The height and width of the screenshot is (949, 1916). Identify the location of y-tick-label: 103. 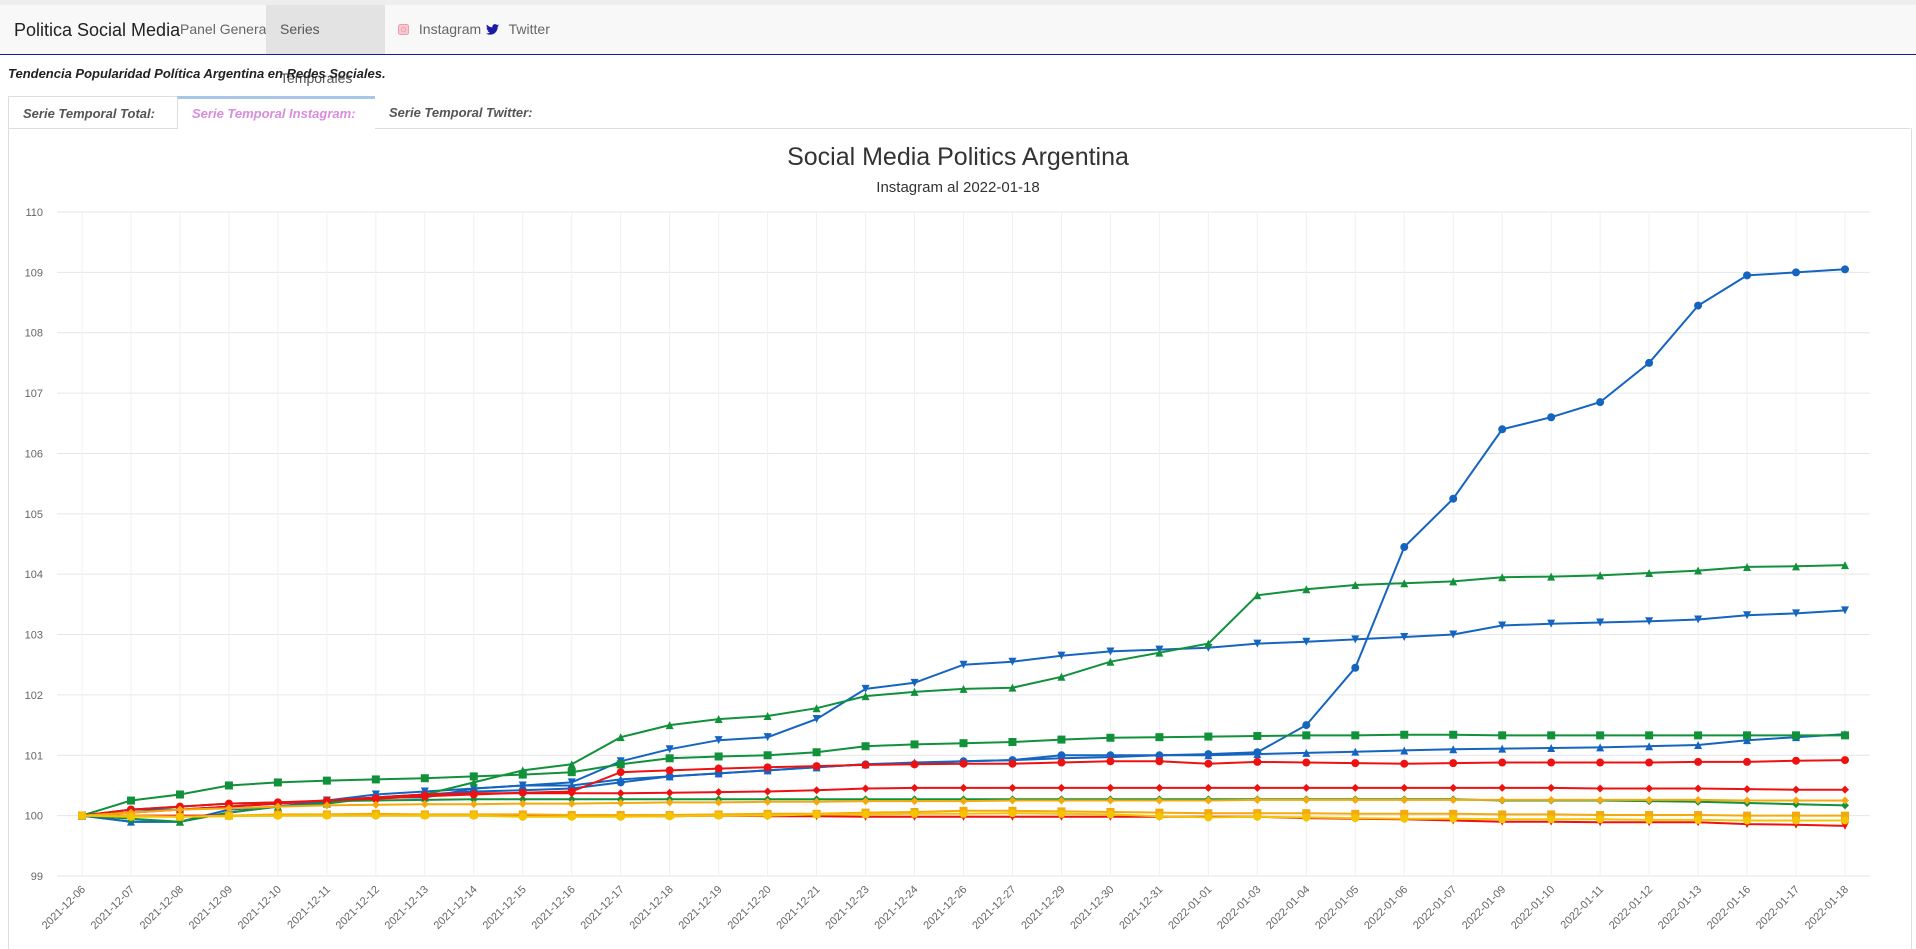
(34, 636).